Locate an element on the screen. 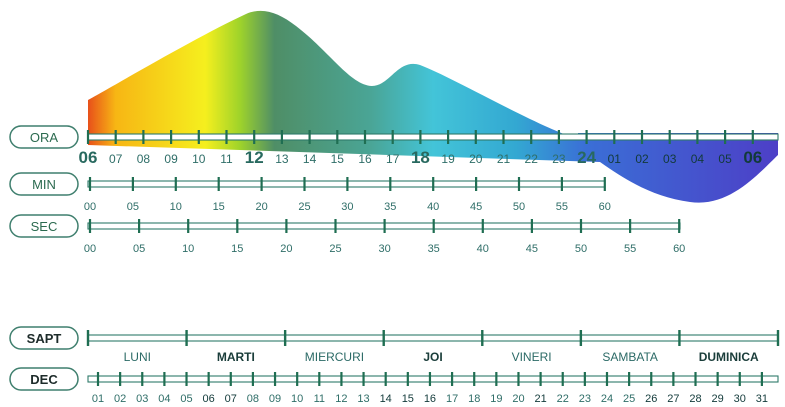  dec-tick-label: 16 is located at coordinates (430, 399).